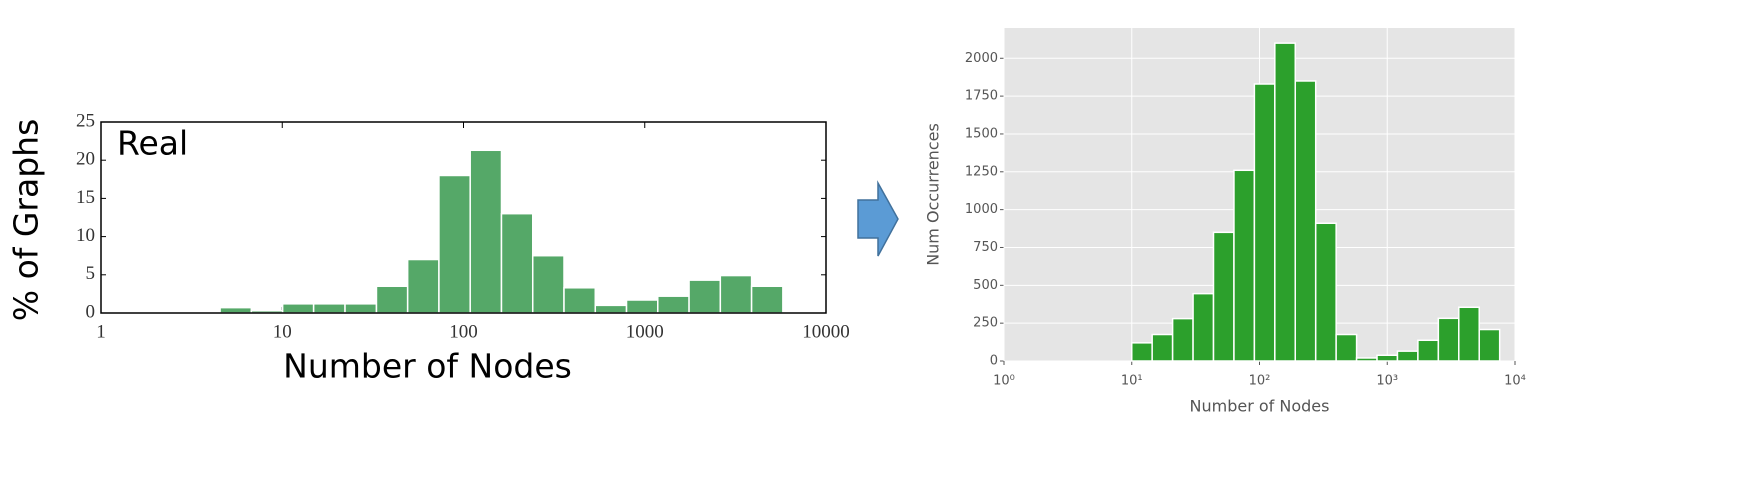 The image size is (1755, 496). What do you see at coordinates (85, 197) in the screenshot?
I see `y-tick-label: 15` at bounding box center [85, 197].